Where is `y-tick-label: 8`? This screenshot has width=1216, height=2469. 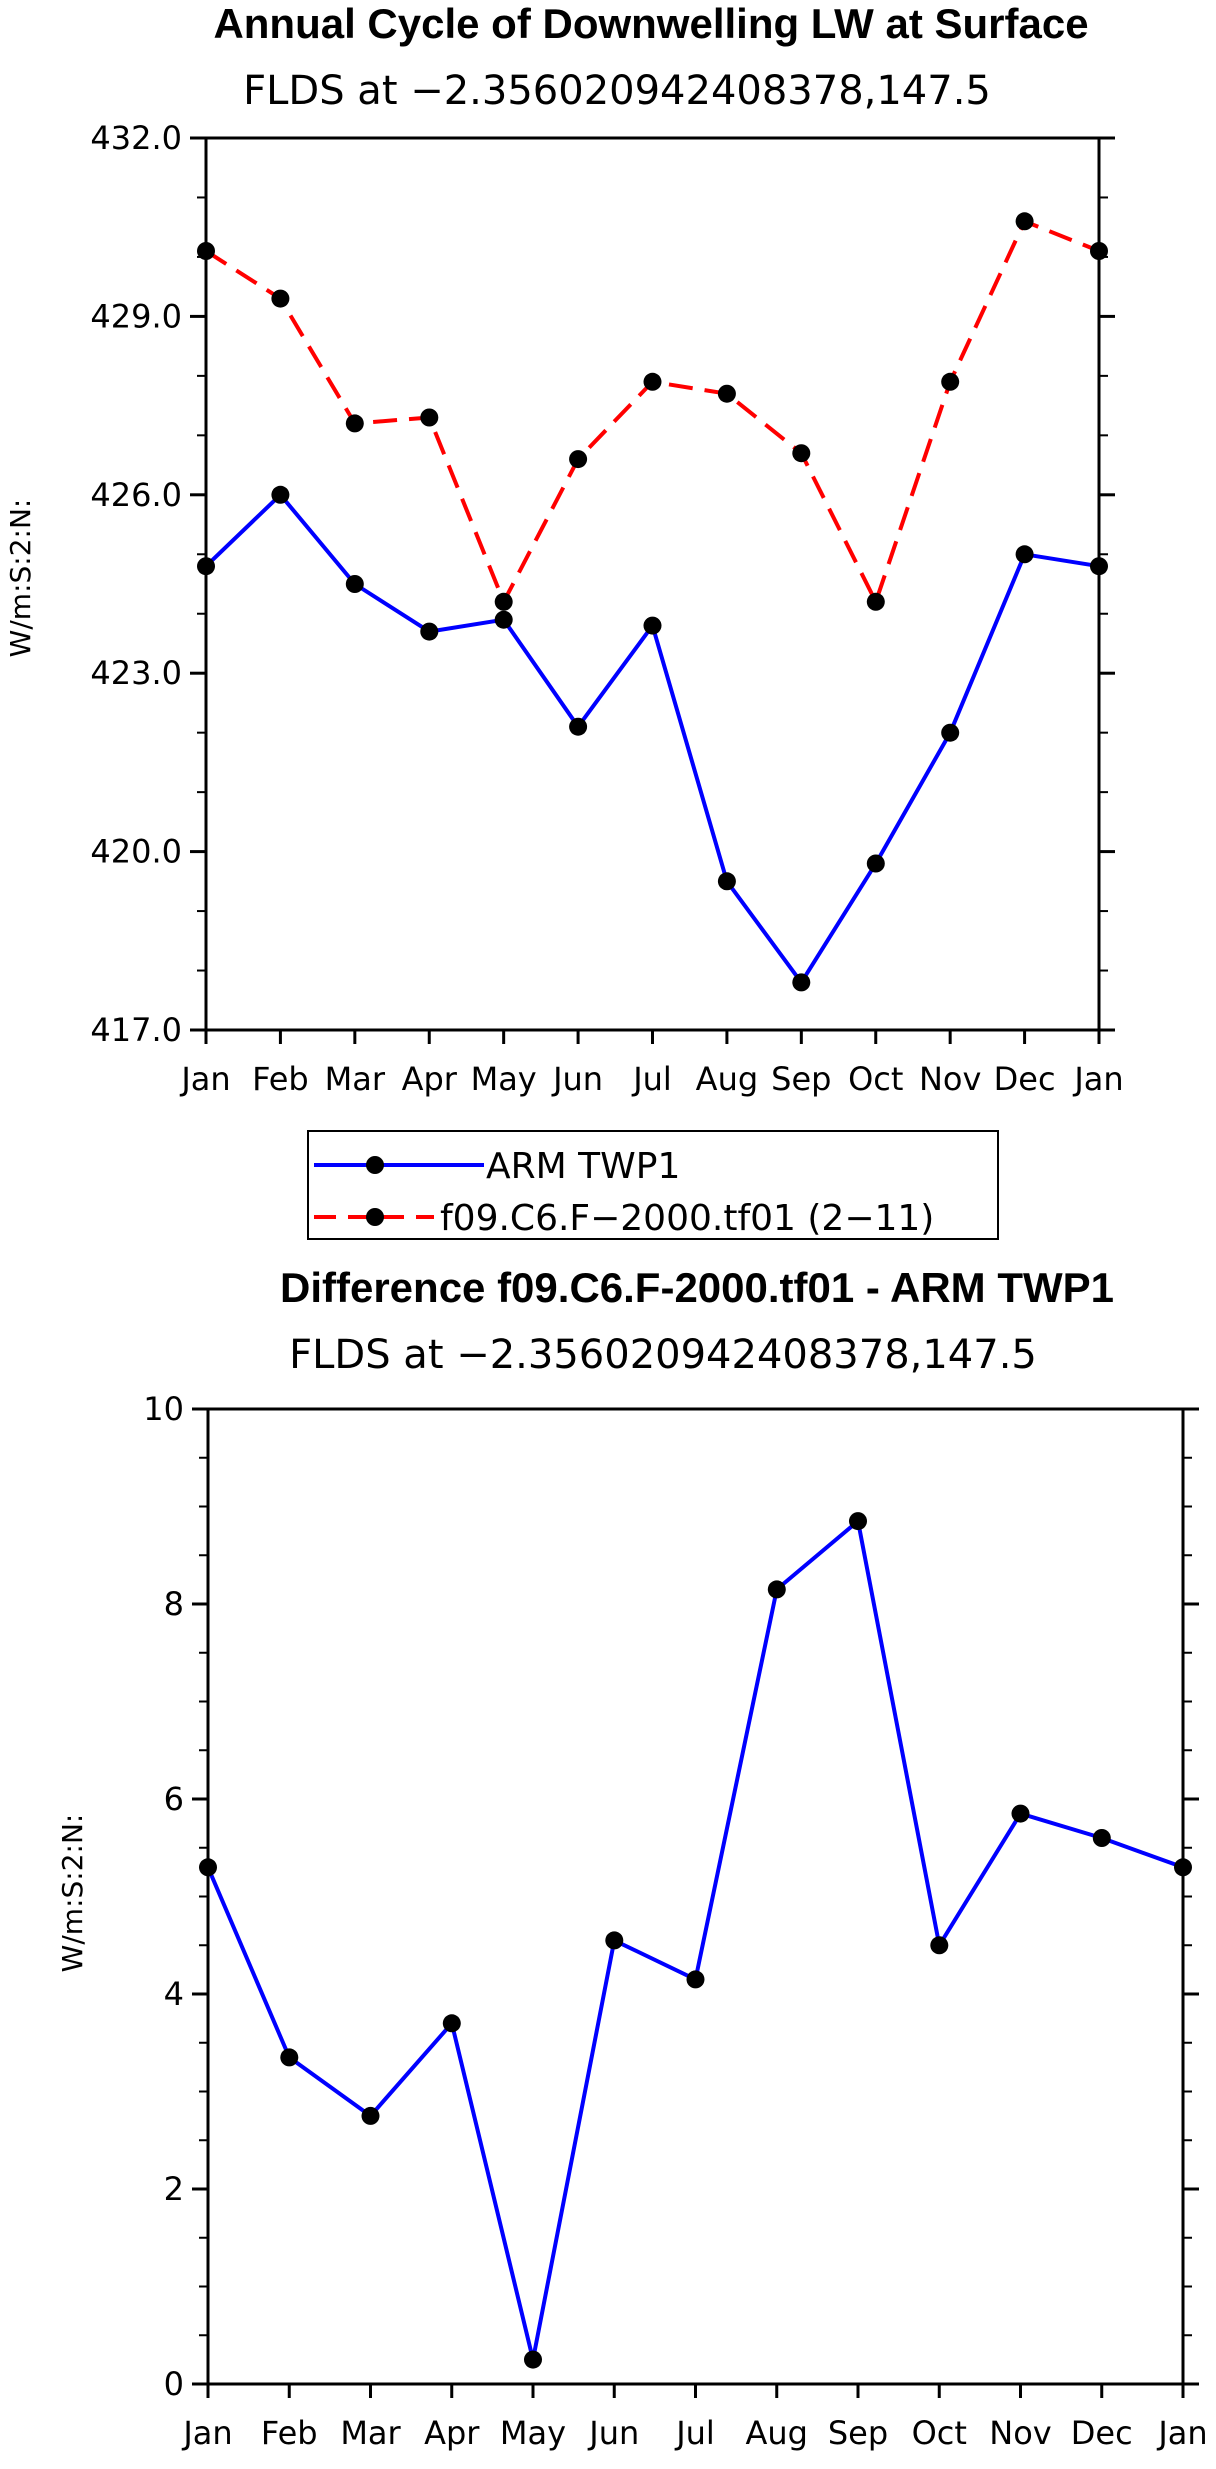 y-tick-label: 8 is located at coordinates (174, 1604).